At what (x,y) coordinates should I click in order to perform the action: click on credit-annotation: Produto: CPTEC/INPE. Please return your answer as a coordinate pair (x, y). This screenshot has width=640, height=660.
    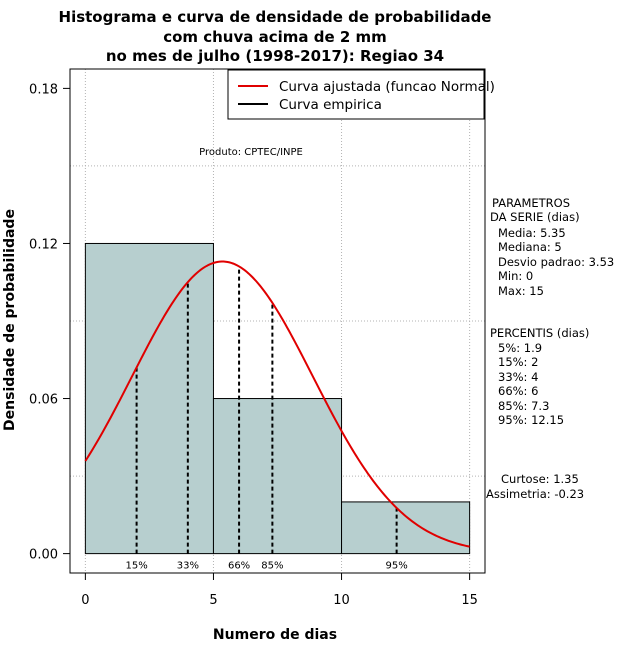
    Looking at the image, I should click on (251, 152).